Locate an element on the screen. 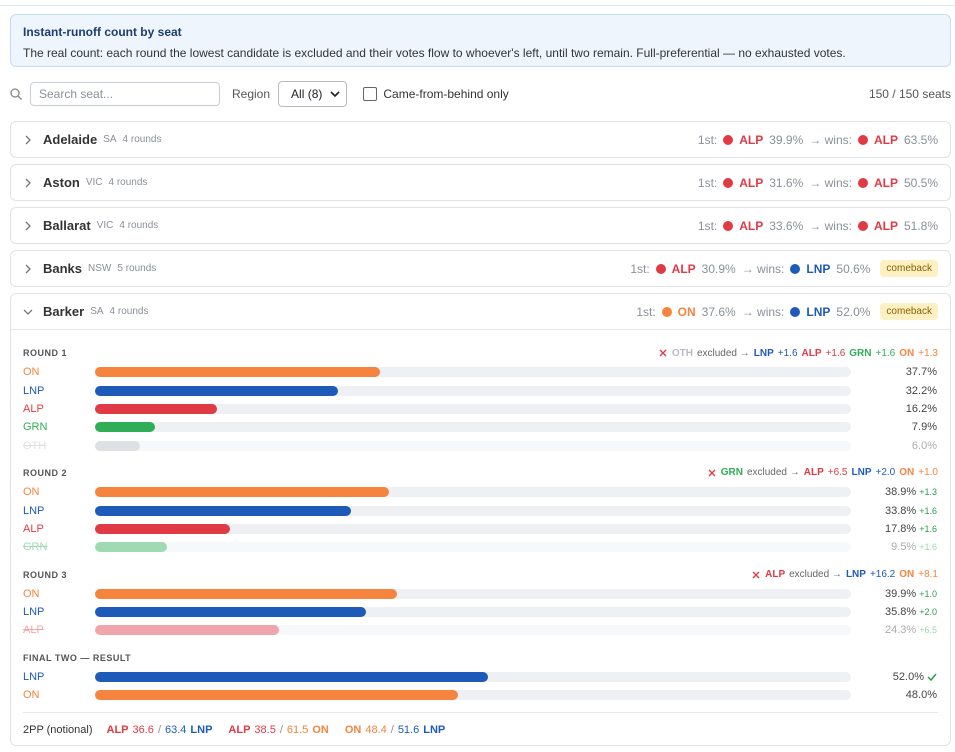  candidate-row: LNP 35.8% +2.0 is located at coordinates (480, 612).